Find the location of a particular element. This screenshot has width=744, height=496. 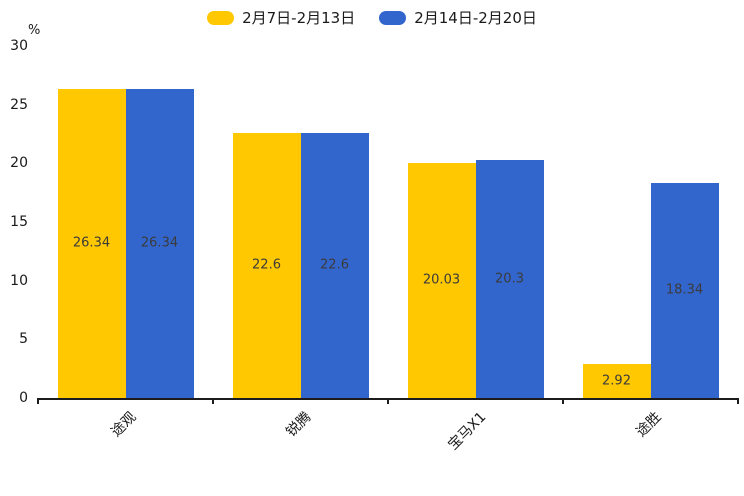

x-category-label: 途观 is located at coordinates (123, 425).